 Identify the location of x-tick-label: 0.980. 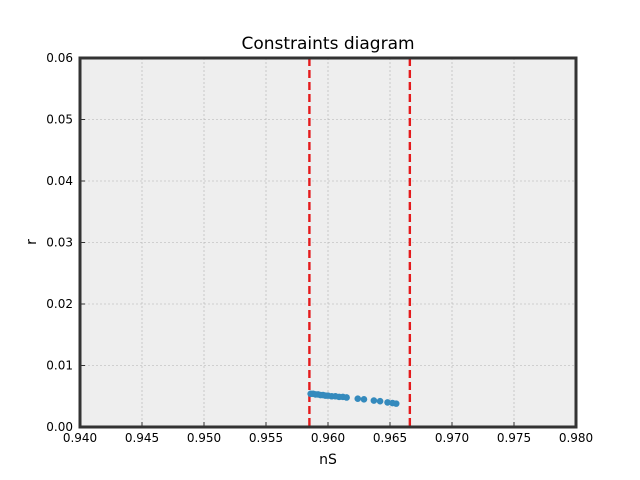
(576, 438).